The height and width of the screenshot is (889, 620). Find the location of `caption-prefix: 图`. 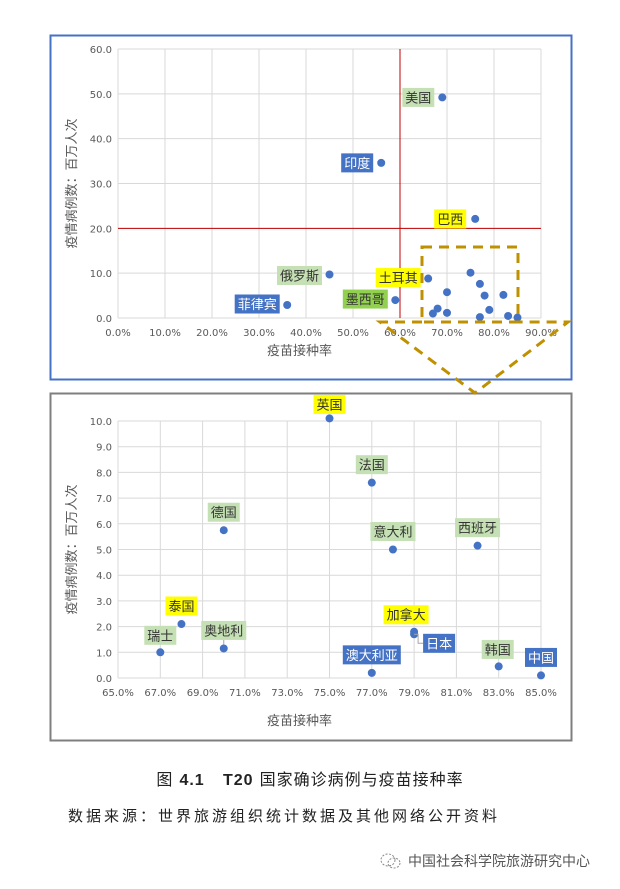

caption-prefix: 图 is located at coordinates (165, 779).